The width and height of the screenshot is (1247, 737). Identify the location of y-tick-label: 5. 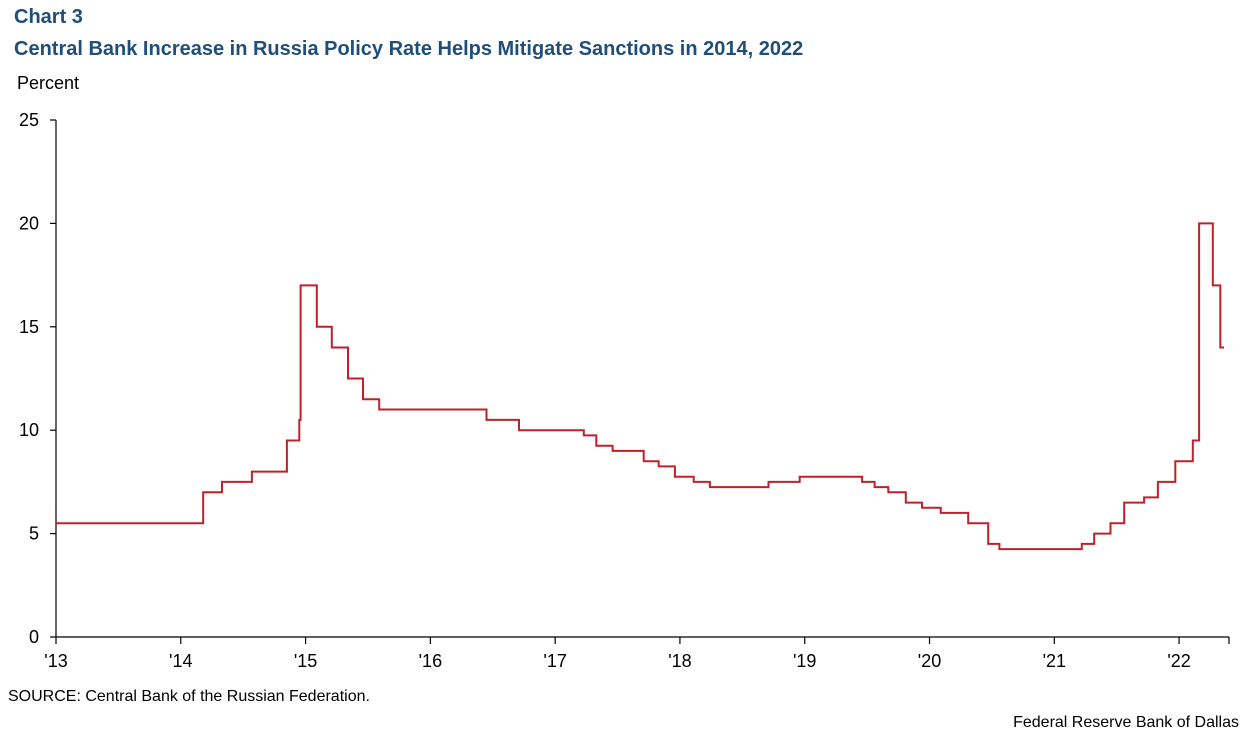
(34, 534).